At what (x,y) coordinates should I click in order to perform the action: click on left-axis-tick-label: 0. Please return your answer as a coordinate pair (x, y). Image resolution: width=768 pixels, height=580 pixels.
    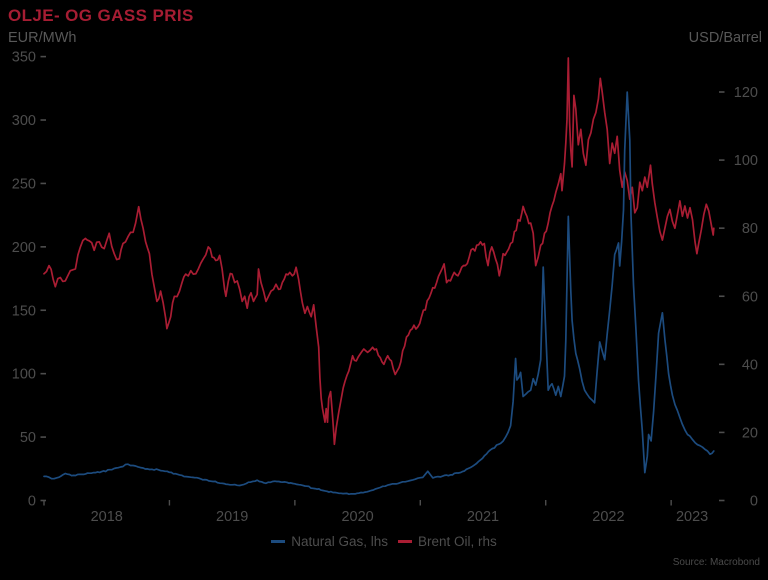
    Looking at the image, I should click on (32, 502).